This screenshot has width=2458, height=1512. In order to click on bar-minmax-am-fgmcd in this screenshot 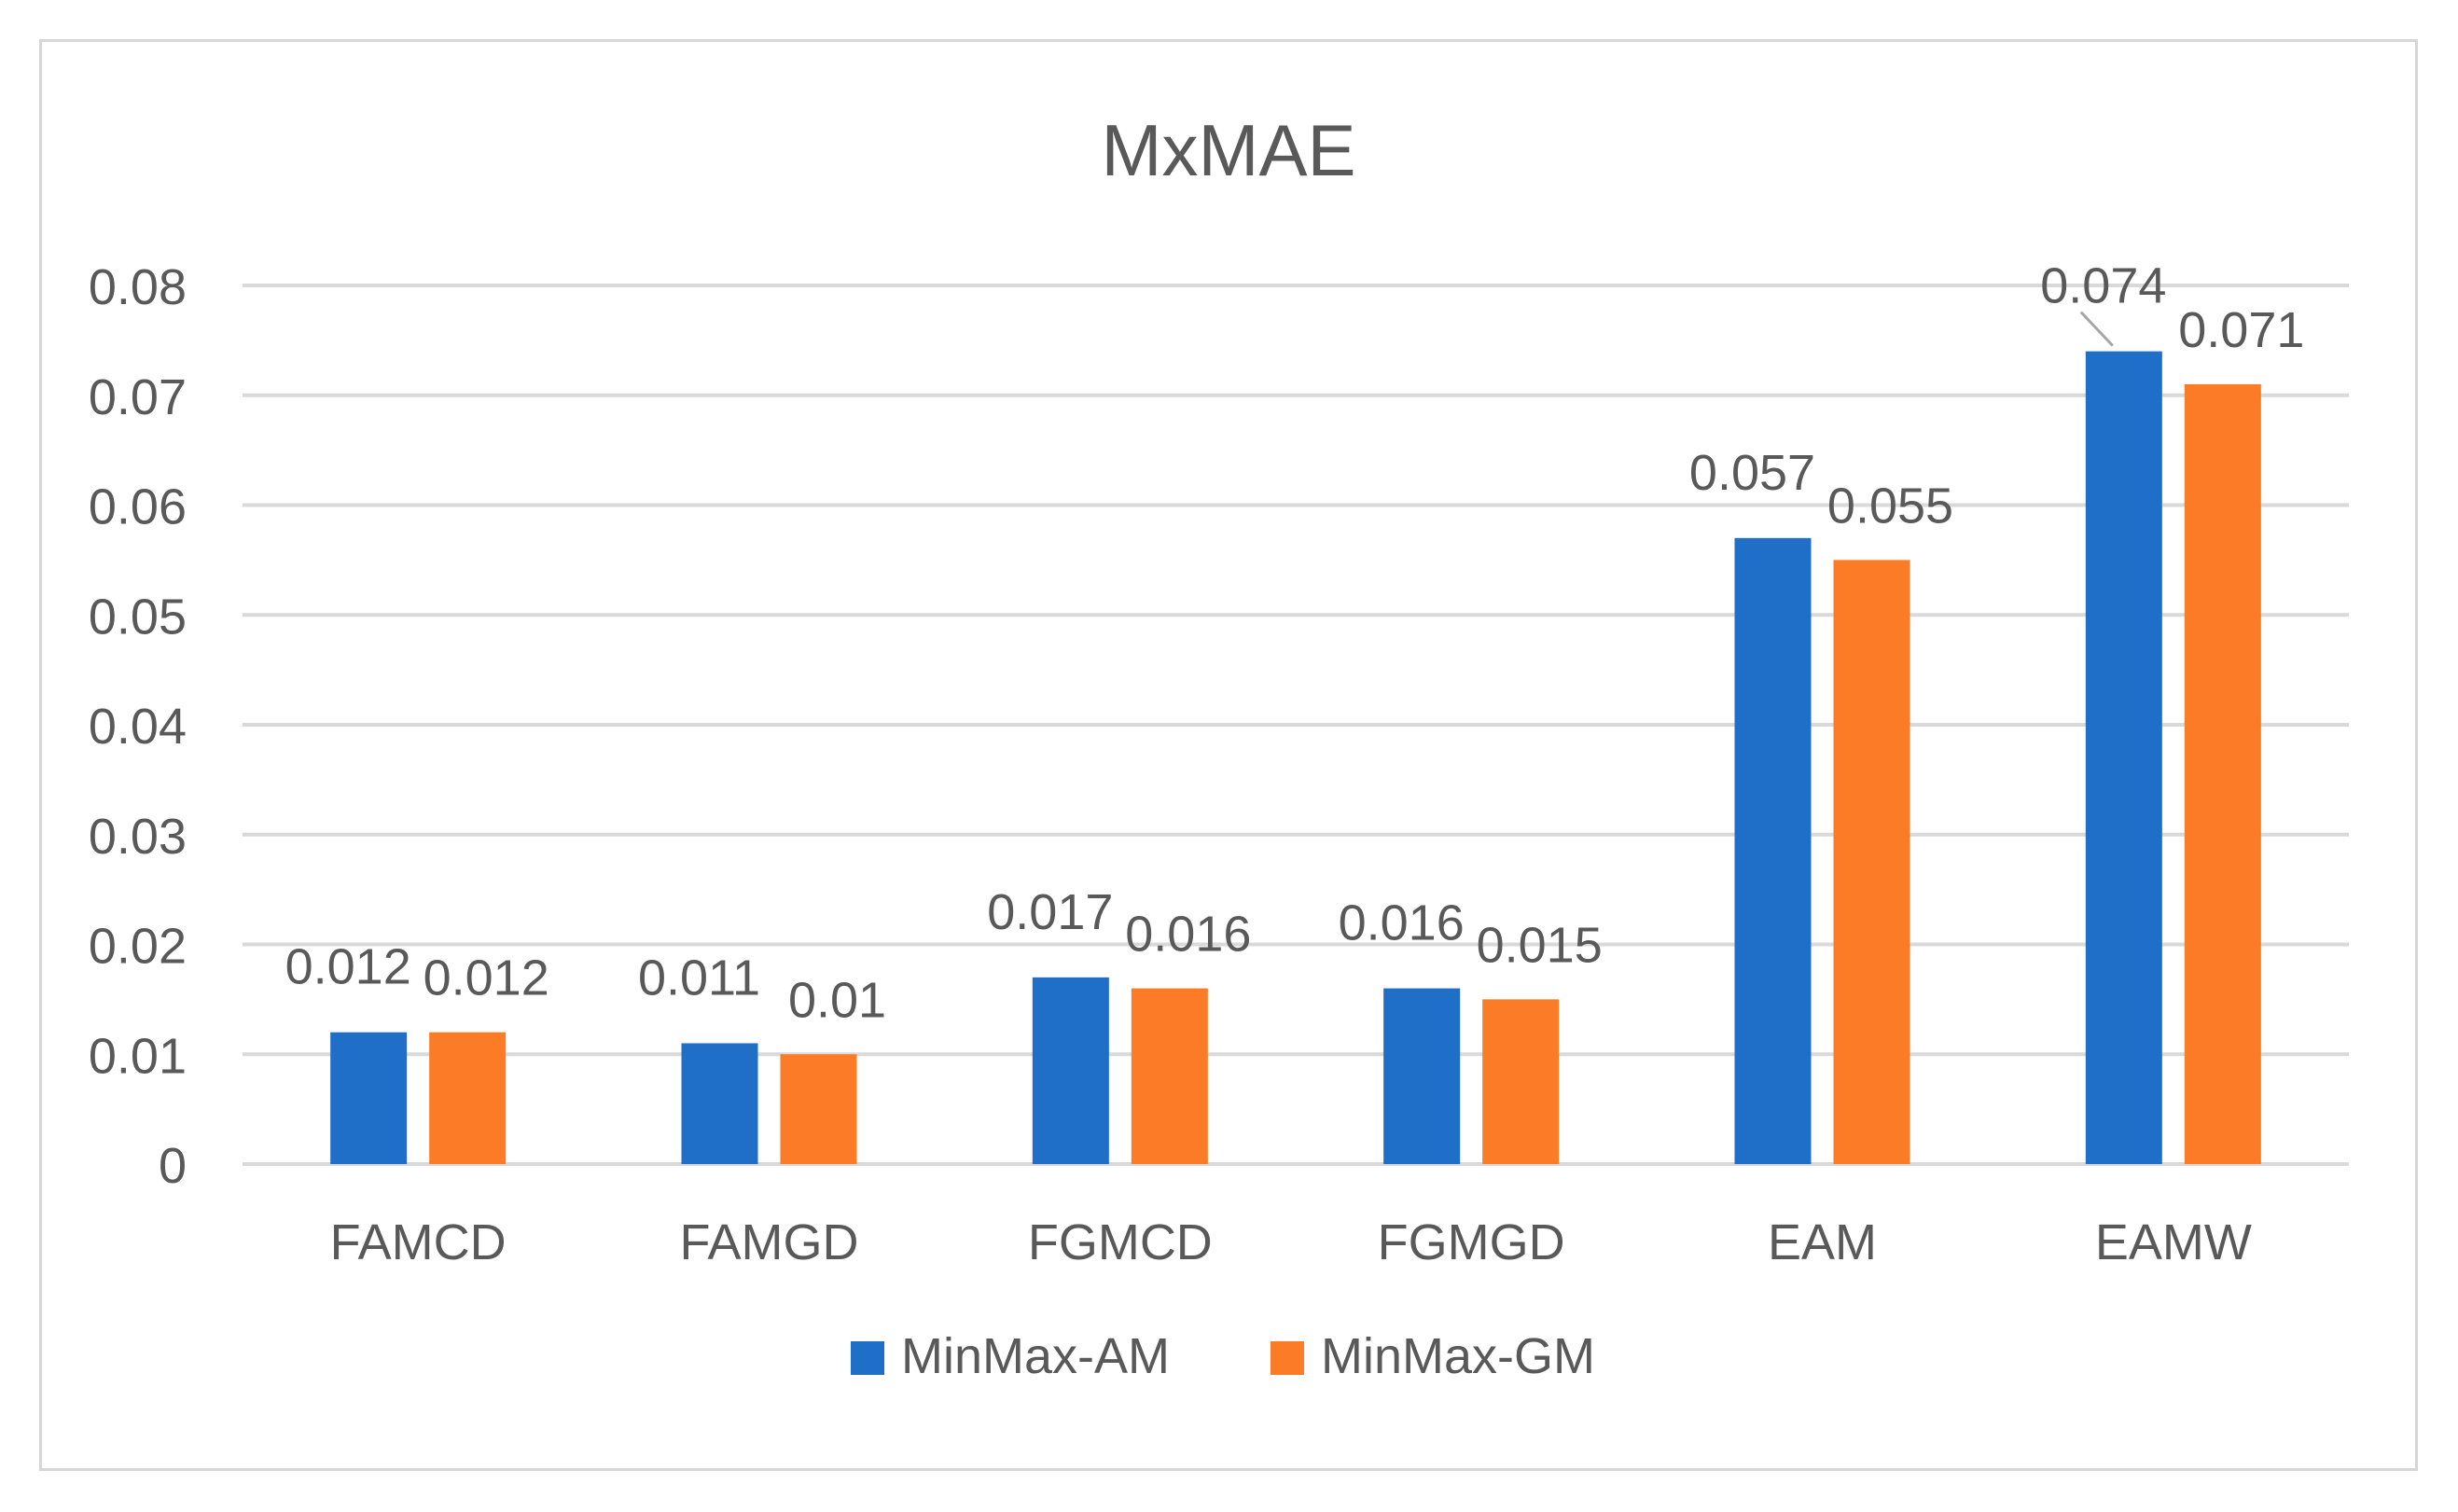, I will do `click(1070, 1070)`.